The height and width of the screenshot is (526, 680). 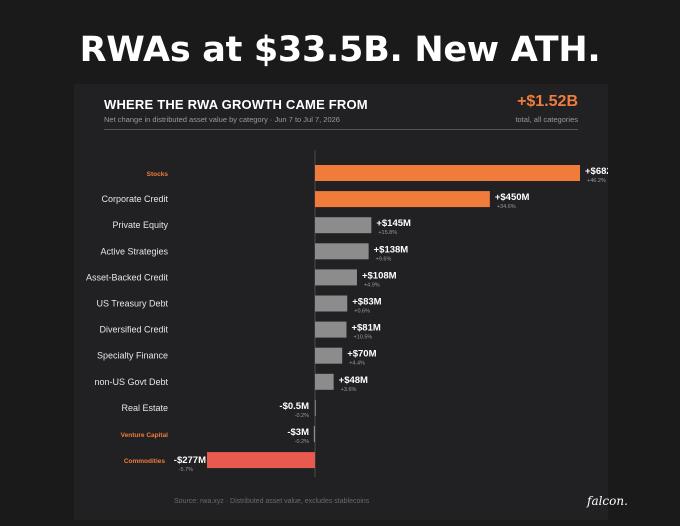 What do you see at coordinates (145, 435) in the screenshot?
I see `category-label-venture-capital: Venture Capital` at bounding box center [145, 435].